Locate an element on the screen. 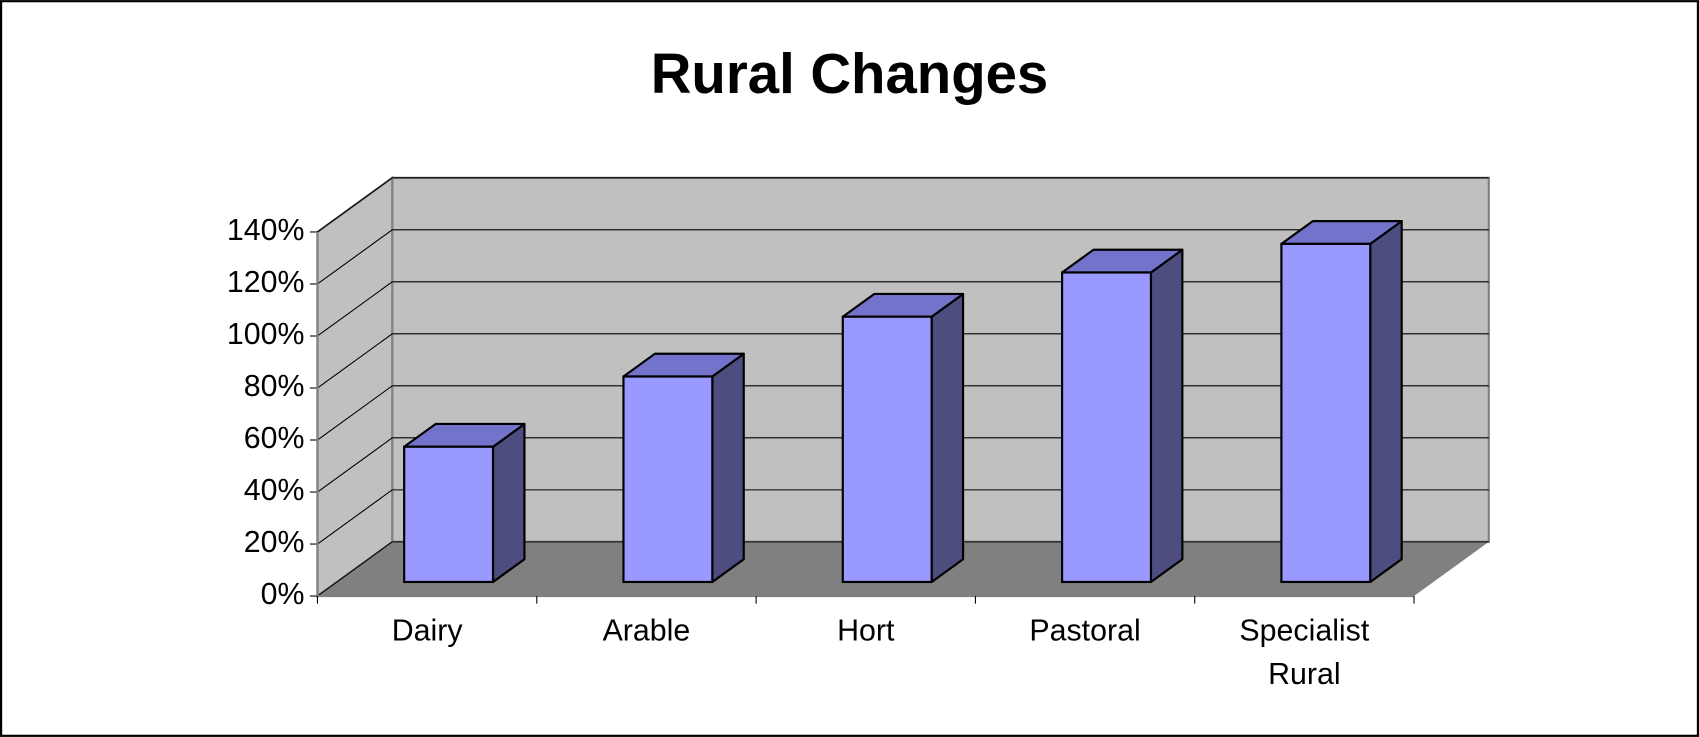 The width and height of the screenshot is (1699, 737). x-tick-label: Dairy is located at coordinates (427, 630).